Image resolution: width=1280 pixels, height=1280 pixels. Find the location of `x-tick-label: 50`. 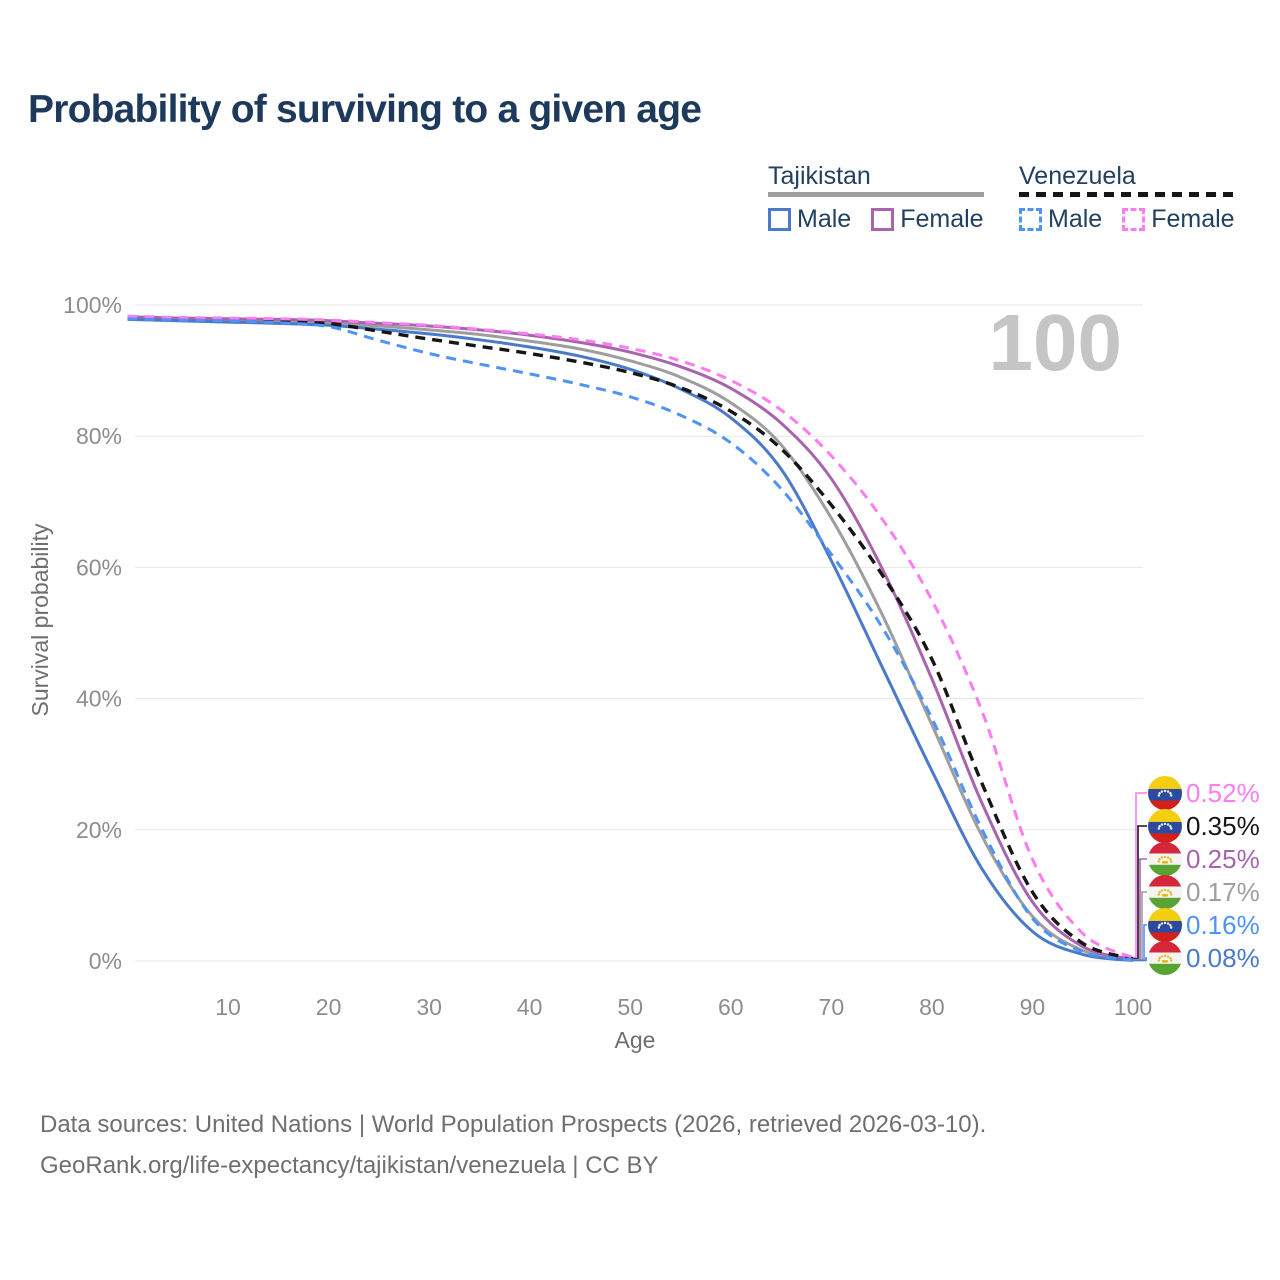

x-tick-label: 50 is located at coordinates (630, 1007).